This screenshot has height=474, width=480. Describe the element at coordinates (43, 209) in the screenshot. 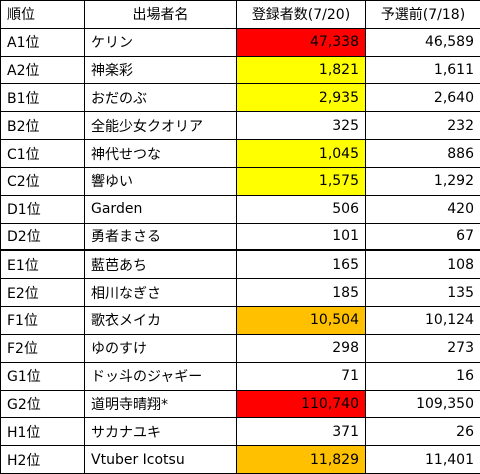

I see `rank-cell: D1位` at that location.